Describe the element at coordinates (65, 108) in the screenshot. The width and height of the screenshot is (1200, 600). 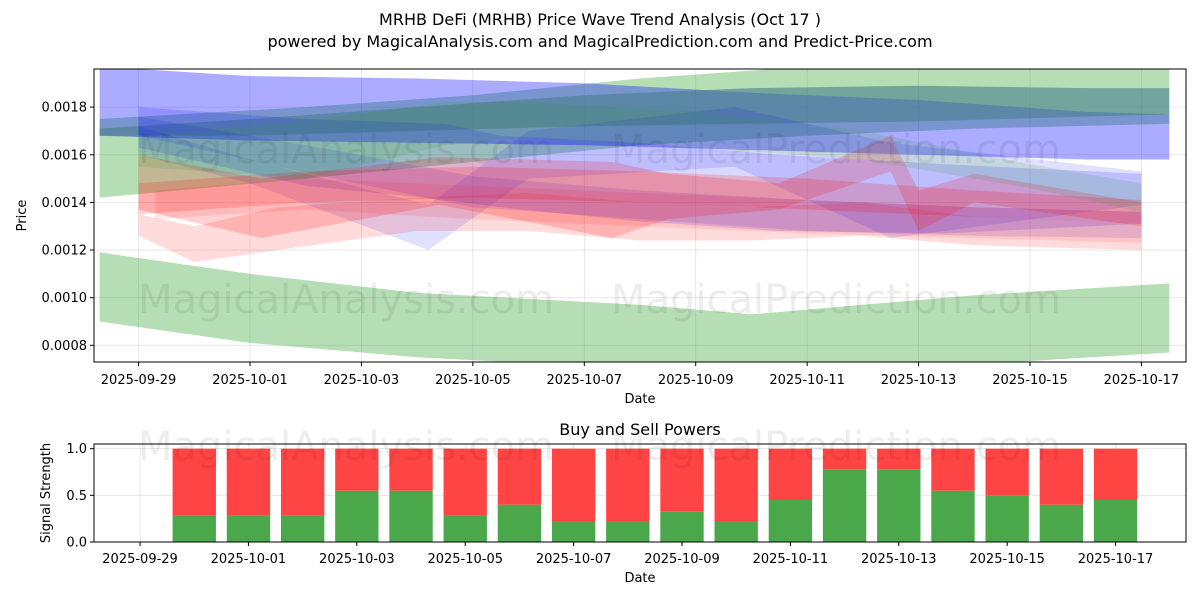
I see `top-y-tick-label: 0.0018` at that location.